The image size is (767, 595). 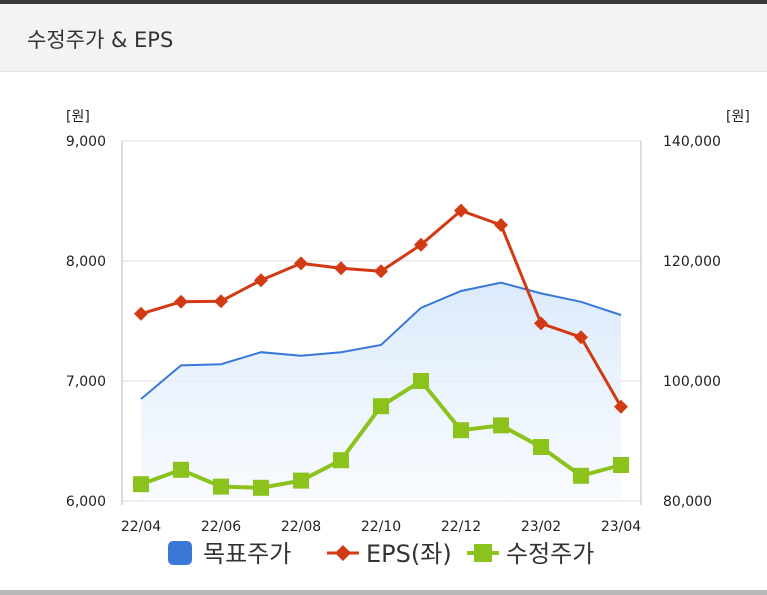 I want to click on right-axis-tick-label: 100,000, so click(x=692, y=382).